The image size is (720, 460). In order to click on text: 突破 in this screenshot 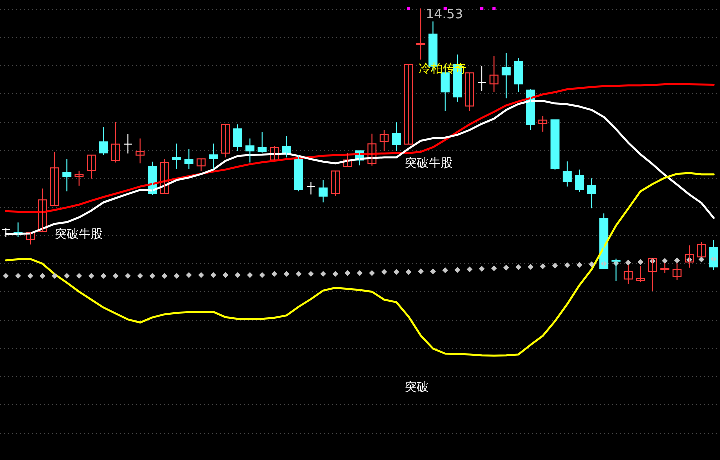, I will do `click(416, 387)`.